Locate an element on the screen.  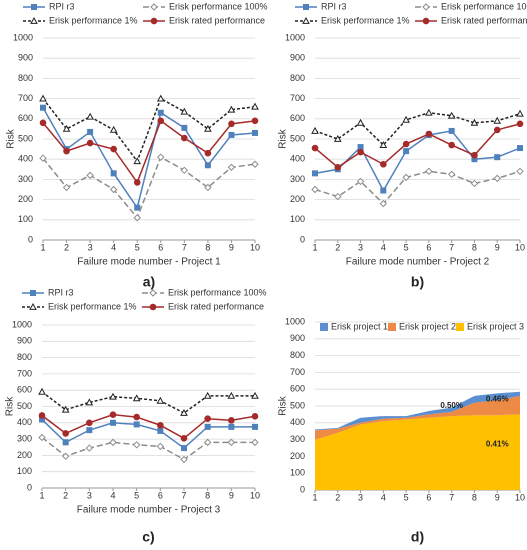
legend-label: Erisk rated performance is located at coordinates (217, 20).